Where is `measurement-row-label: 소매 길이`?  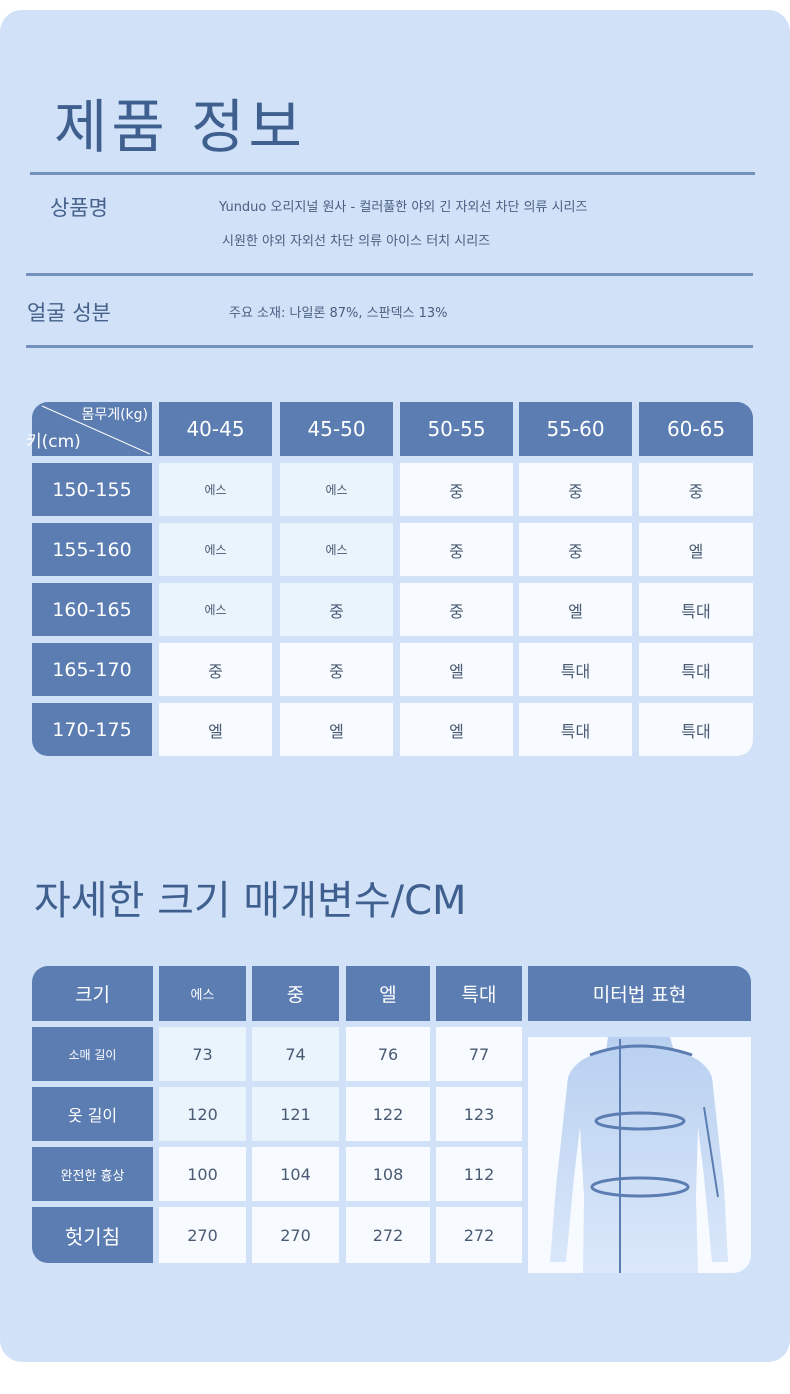 measurement-row-label: 소매 길이 is located at coordinates (92, 1054).